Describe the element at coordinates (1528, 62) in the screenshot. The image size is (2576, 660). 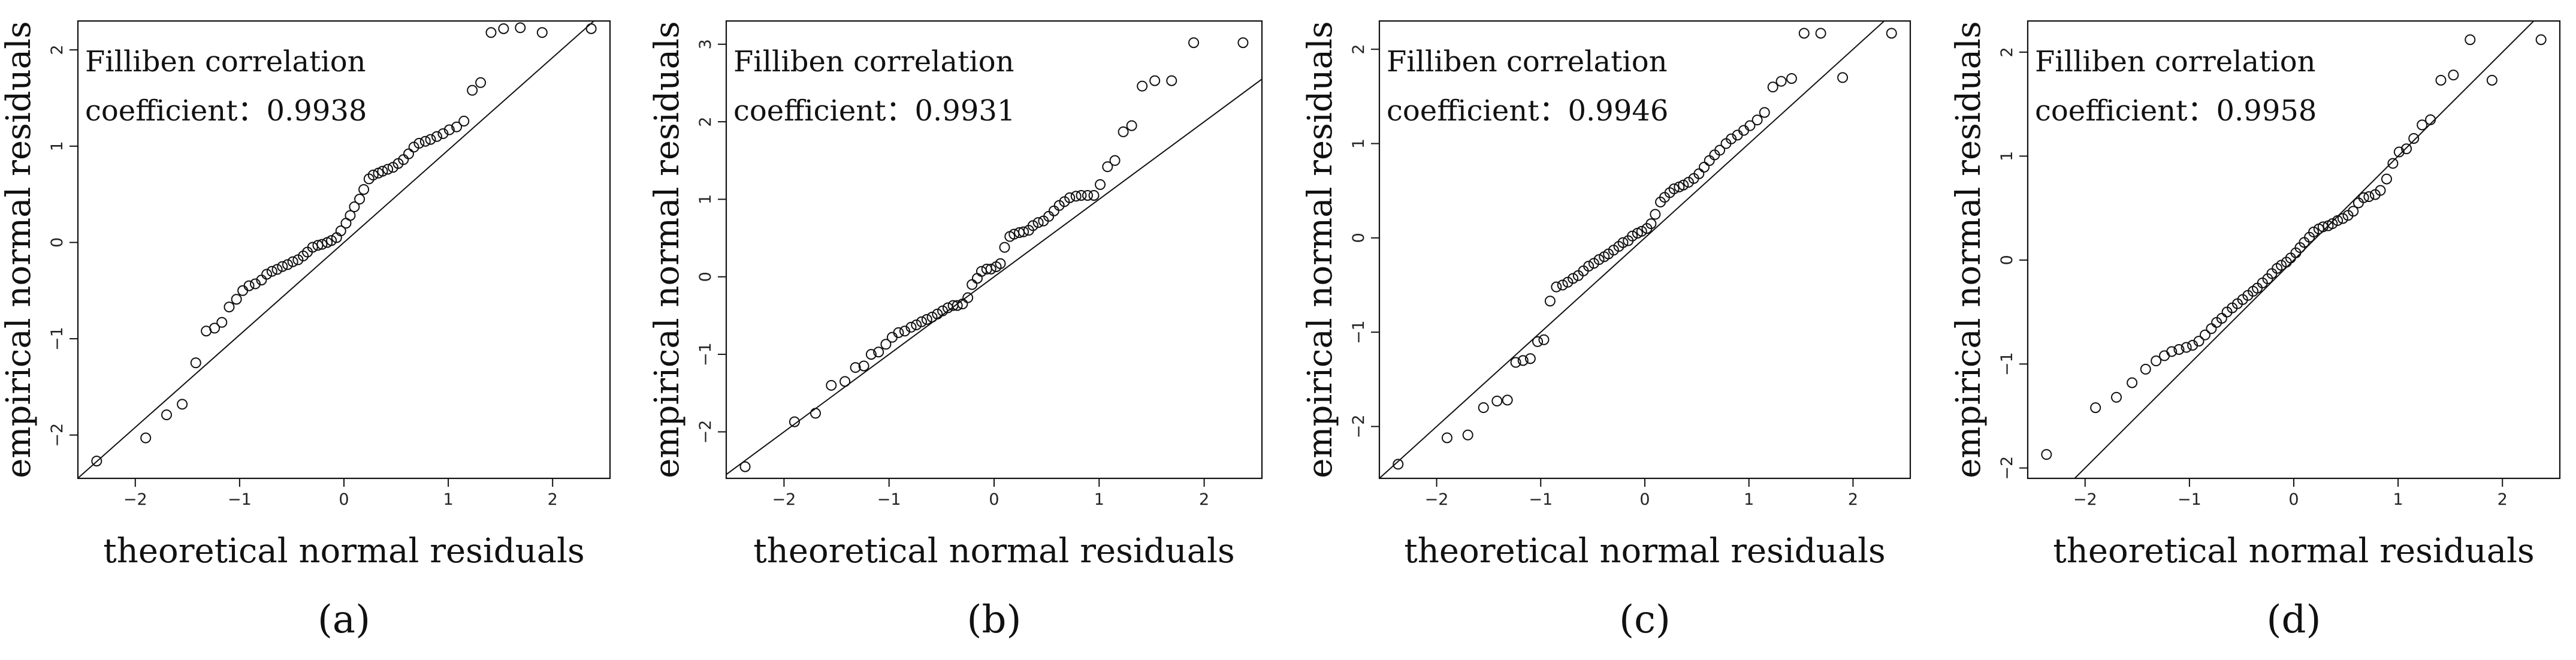
I see `annotation-line1: Filliben correlation` at that location.